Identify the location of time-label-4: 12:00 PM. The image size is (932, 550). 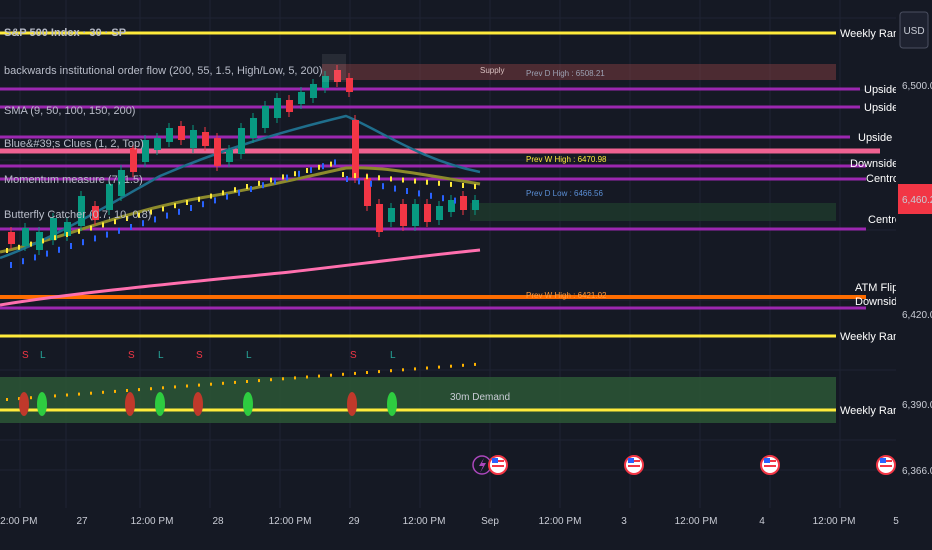
(290, 521).